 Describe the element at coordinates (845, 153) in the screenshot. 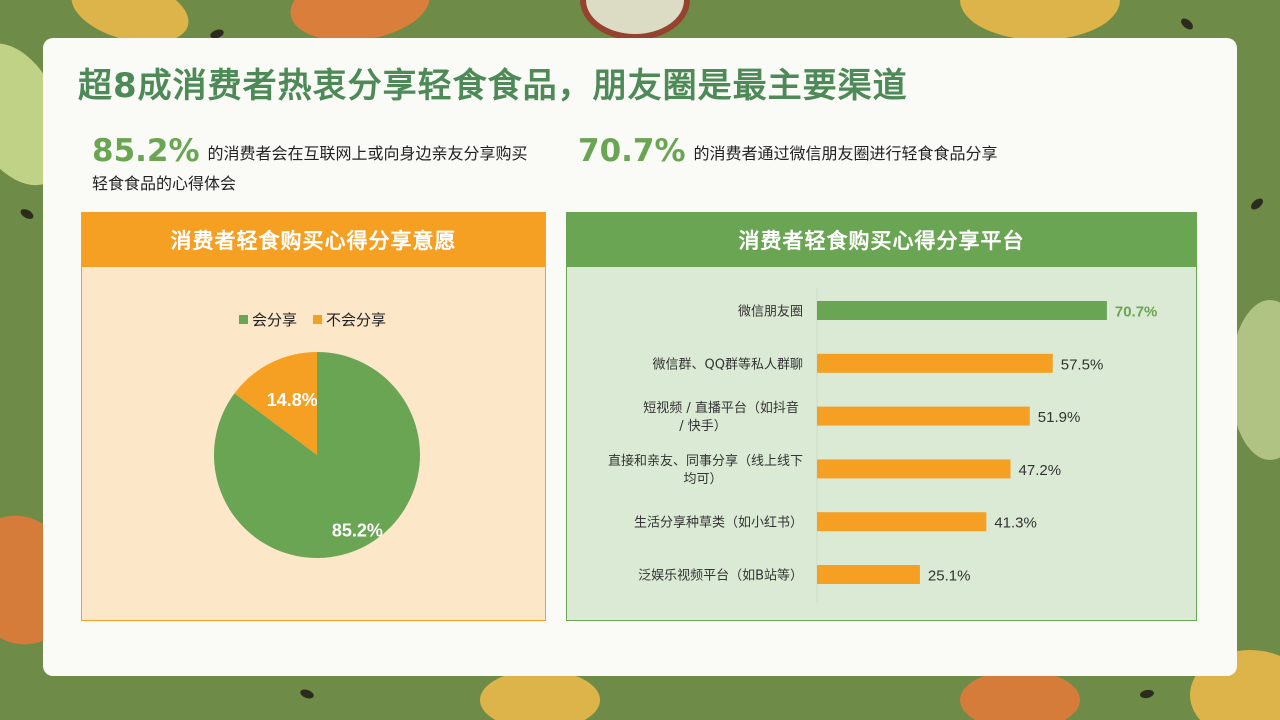

I see `stat-text: 的消费者通过微信朋友圈进行轻食食品分享` at that location.